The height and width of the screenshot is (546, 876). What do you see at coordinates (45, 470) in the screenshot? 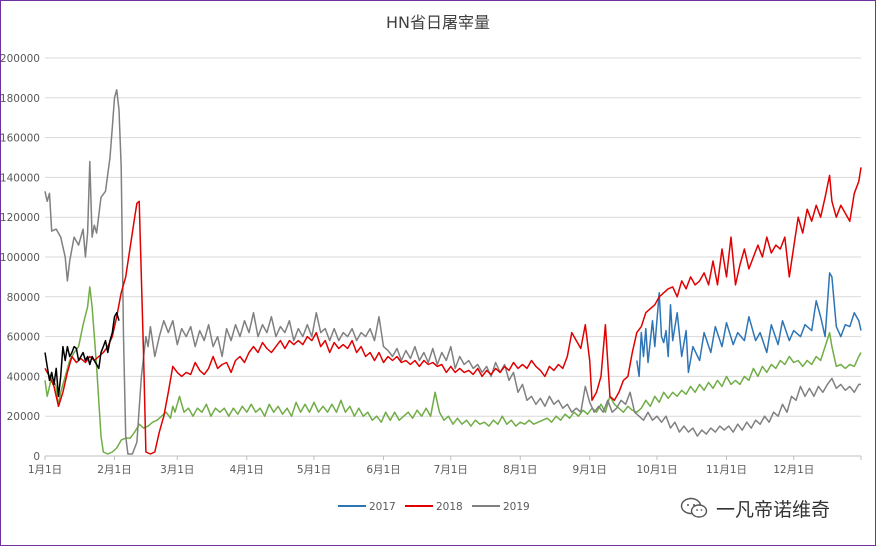
I see `x-tick-label: 1月1日` at bounding box center [45, 470].